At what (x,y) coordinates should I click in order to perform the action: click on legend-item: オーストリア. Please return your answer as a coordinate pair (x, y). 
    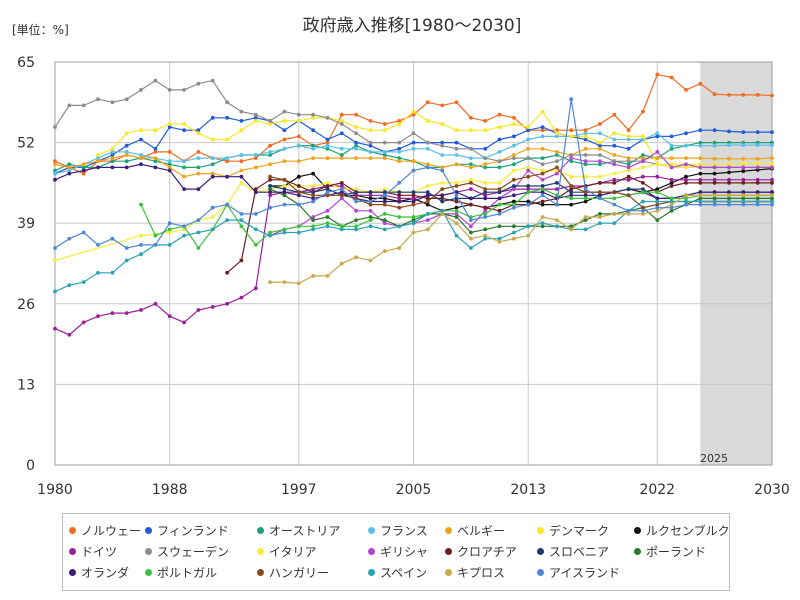
    Looking at the image, I should click on (298, 530).